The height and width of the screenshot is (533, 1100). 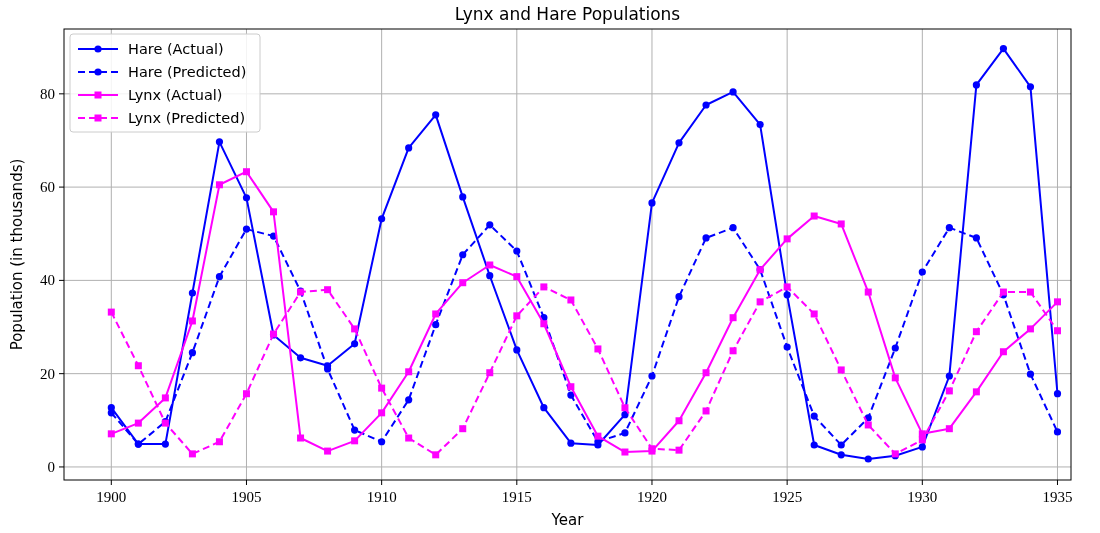 What do you see at coordinates (246, 497) in the screenshot?
I see `x-tick-label: 1905` at bounding box center [246, 497].